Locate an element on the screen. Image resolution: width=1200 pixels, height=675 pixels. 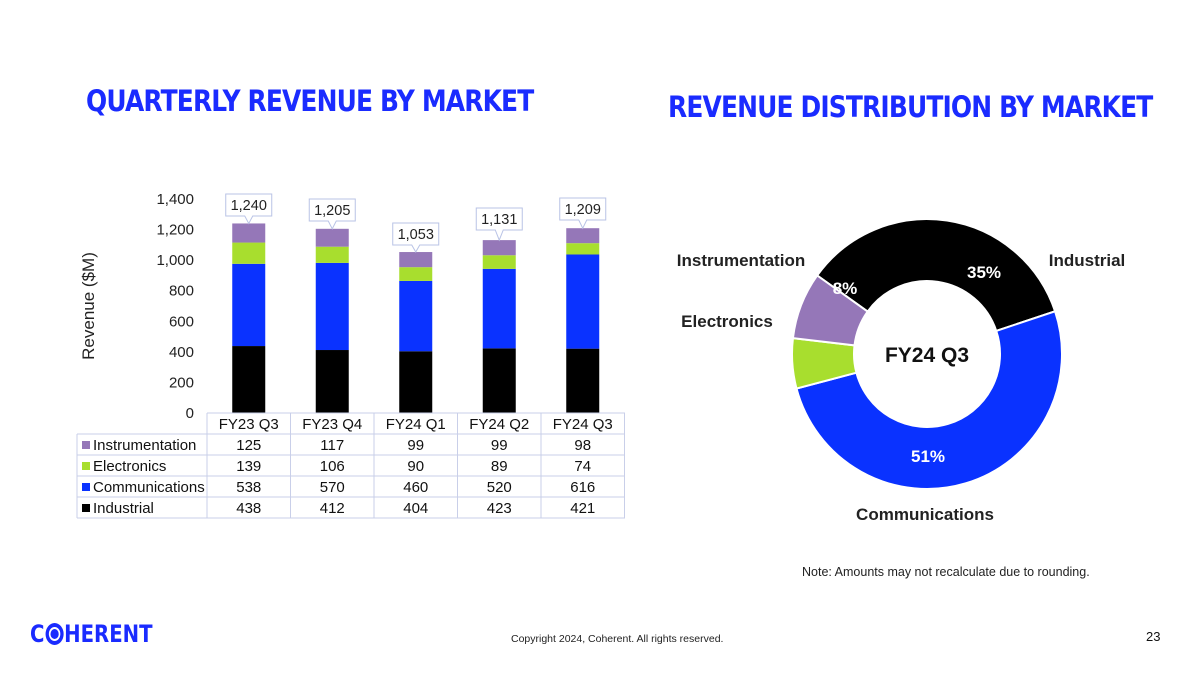
table-value: 421 is located at coordinates (582, 508).